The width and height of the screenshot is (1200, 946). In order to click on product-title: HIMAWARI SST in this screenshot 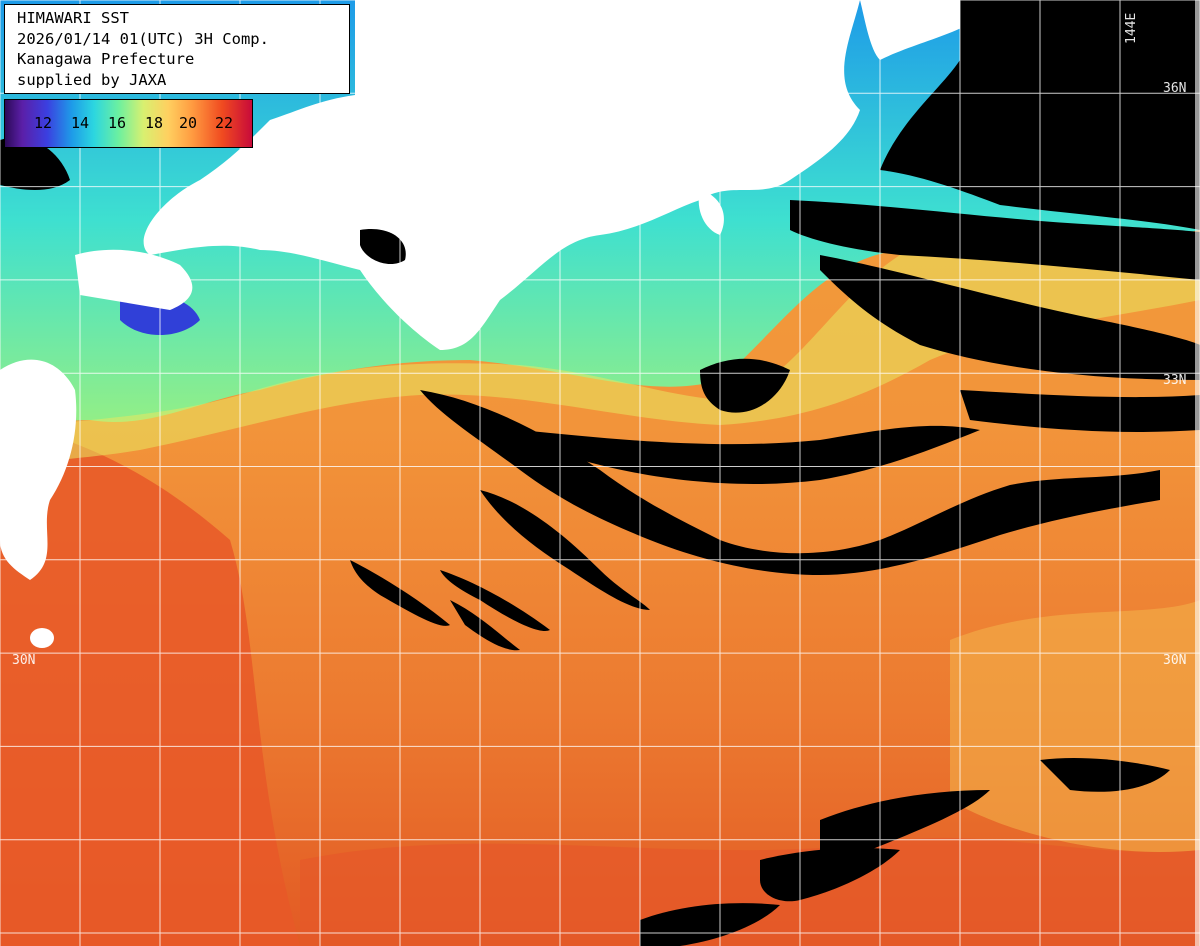, I will do `click(73, 18)`.